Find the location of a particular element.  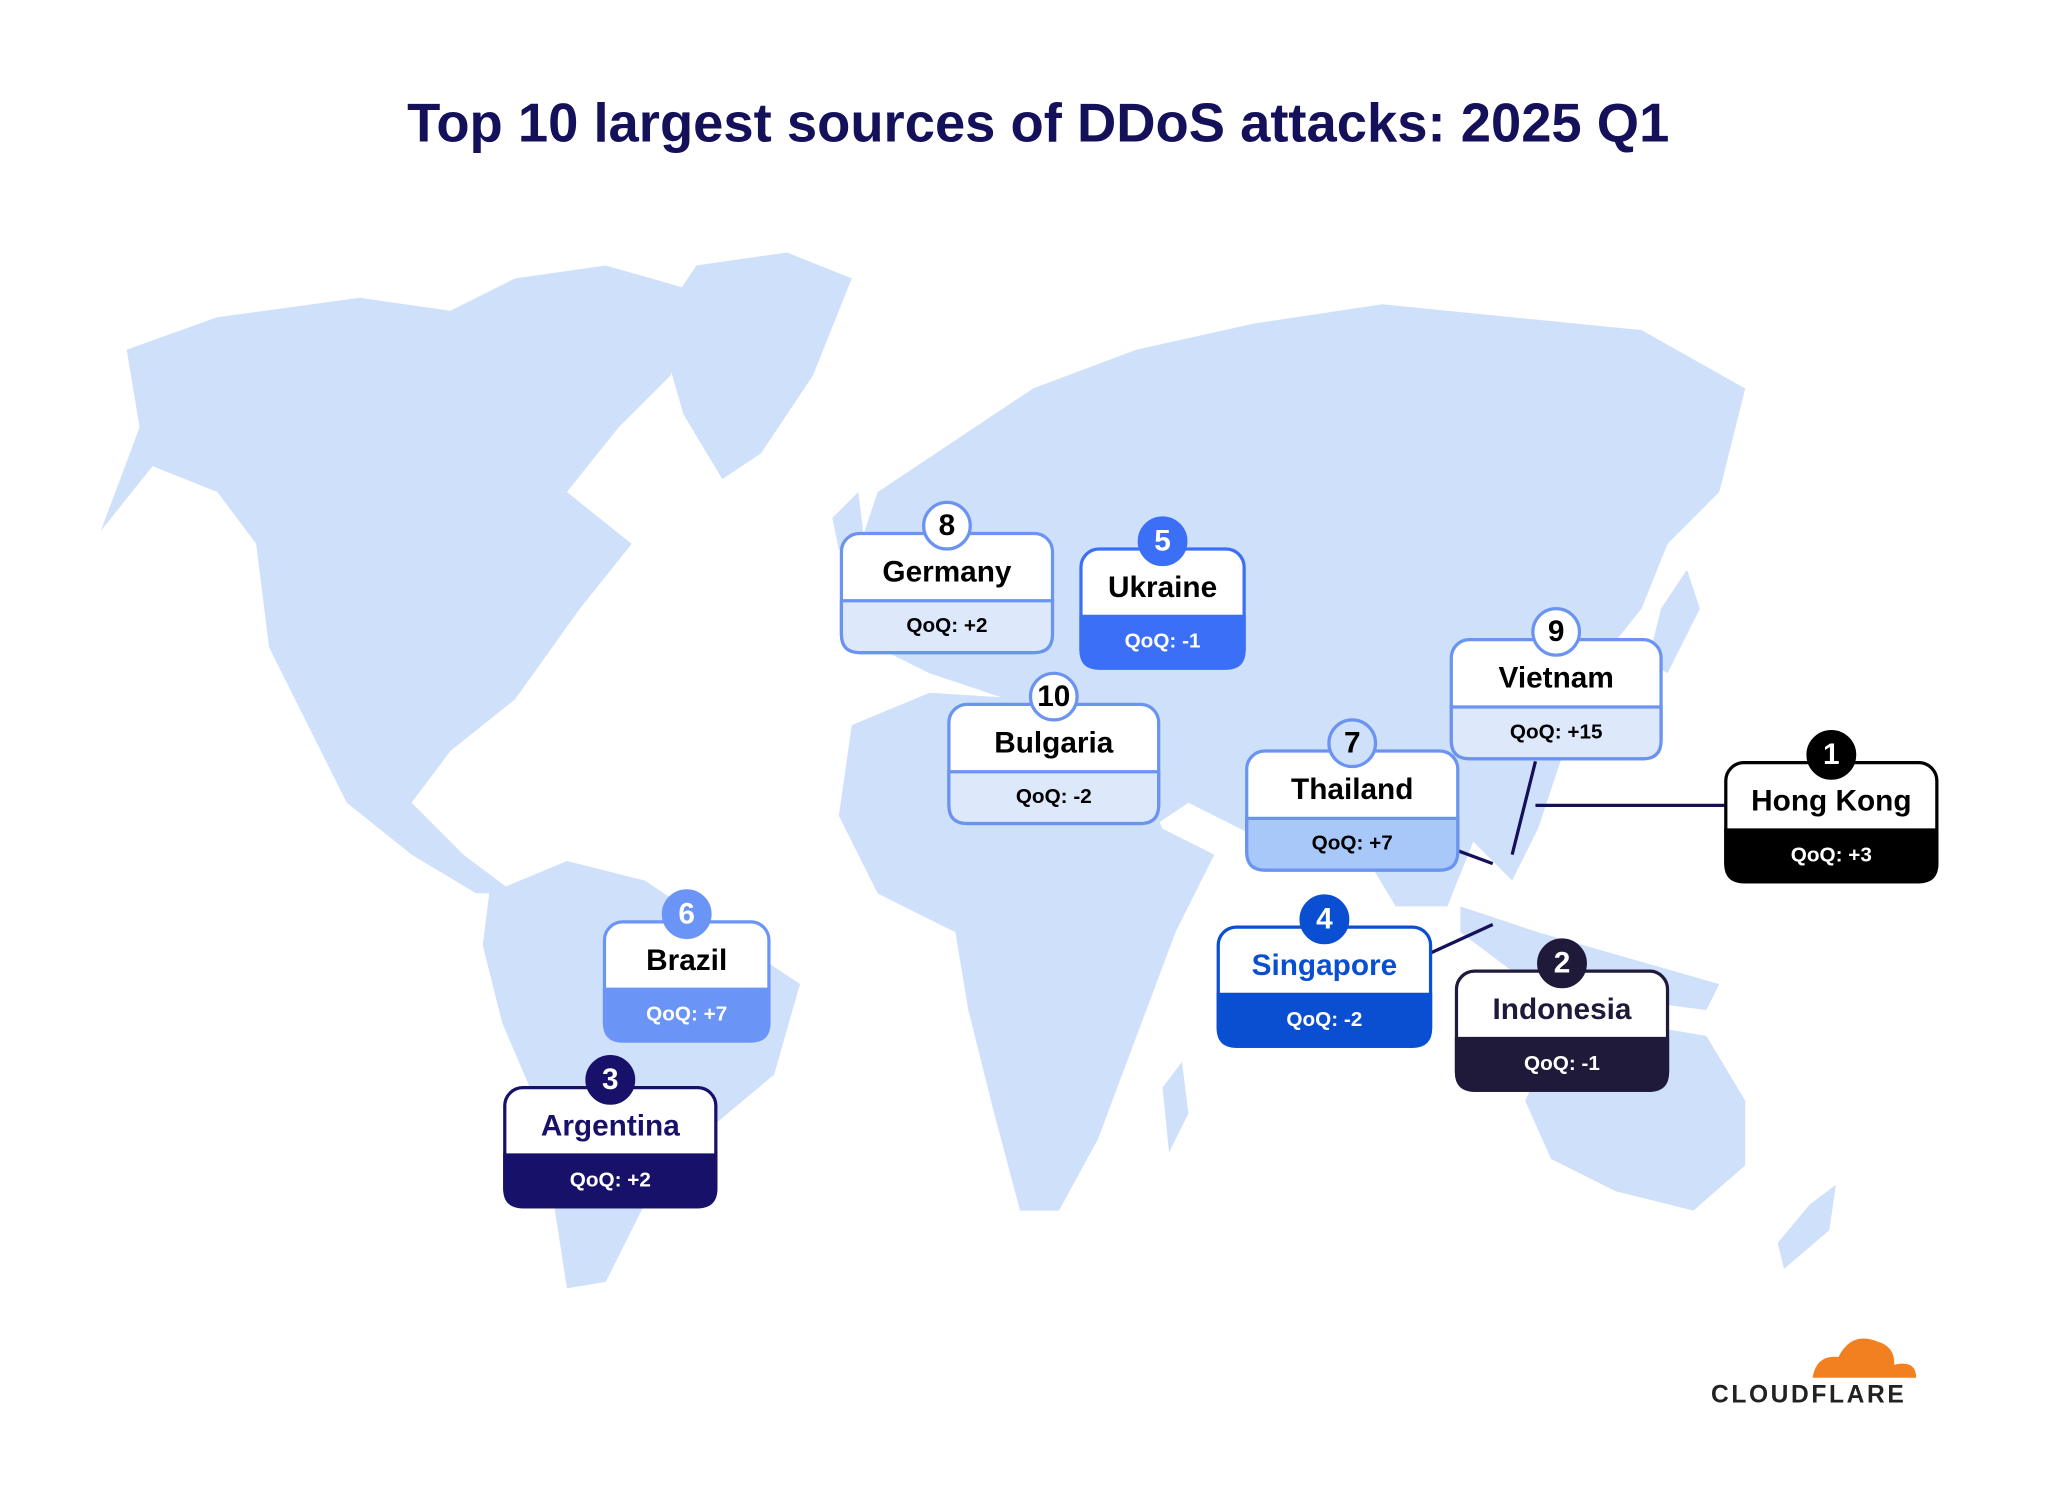

country-name: Indonesia is located at coordinates (1562, 1009).